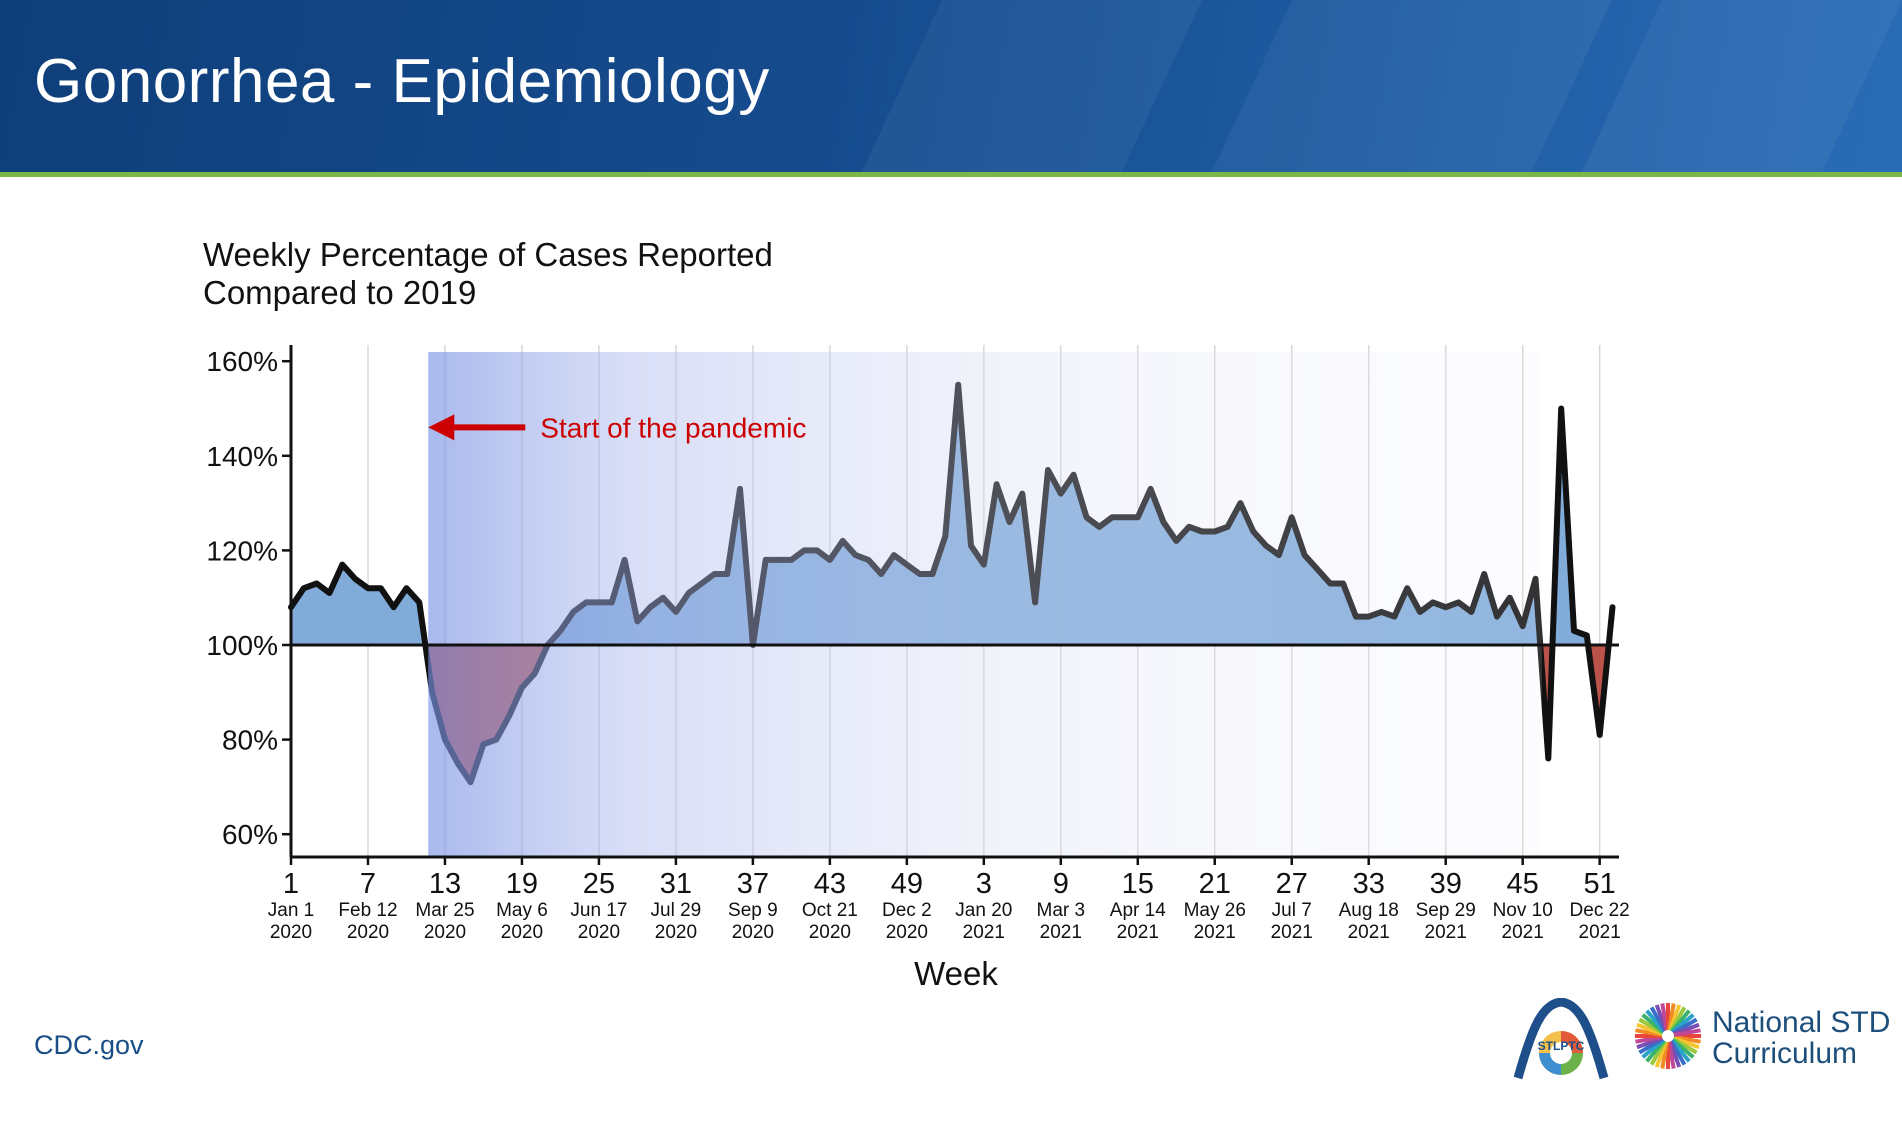 The width and height of the screenshot is (1902, 1125). I want to click on slide-title: Gonorrhea - Epidemiology, so click(402, 81).